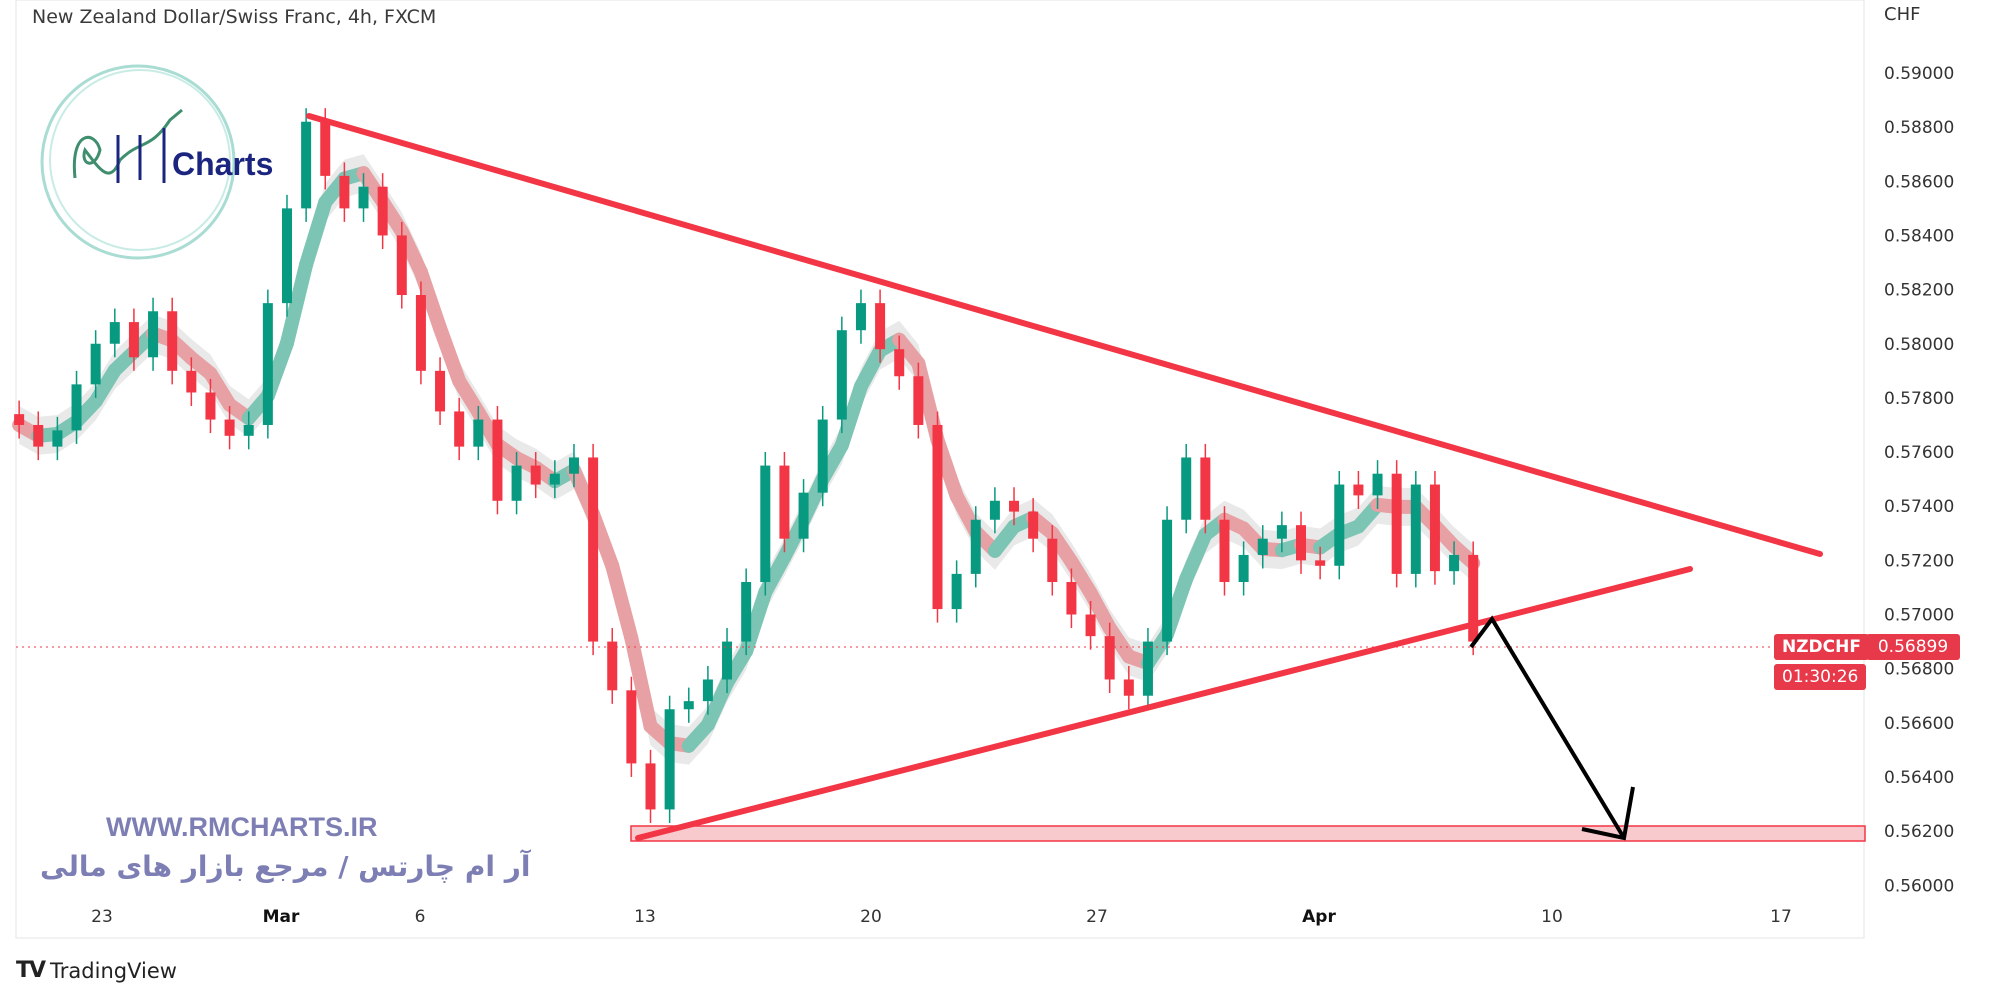 The width and height of the screenshot is (2000, 1000). What do you see at coordinates (1919, 832) in the screenshot?
I see `price-tick-label: 0.56200` at bounding box center [1919, 832].